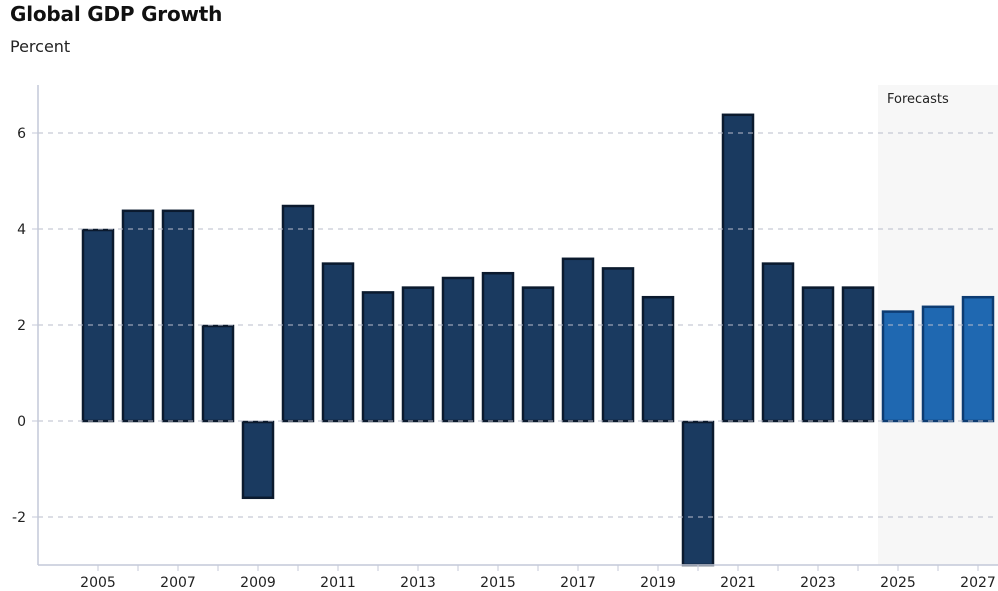 The width and height of the screenshot is (998, 591). I want to click on chart-title: Global GDP Growth, so click(116, 14).